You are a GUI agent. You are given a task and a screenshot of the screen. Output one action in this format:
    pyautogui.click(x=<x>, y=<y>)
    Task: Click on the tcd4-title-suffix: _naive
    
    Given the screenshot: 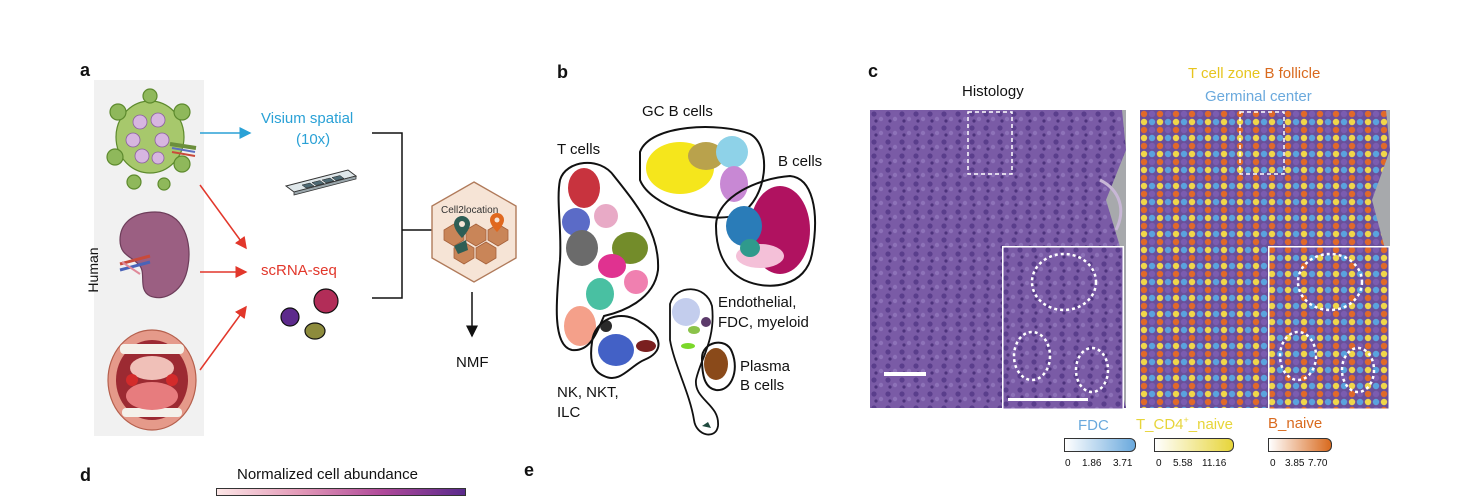 What is the action you would take?
    pyautogui.click(x=1210, y=424)
    